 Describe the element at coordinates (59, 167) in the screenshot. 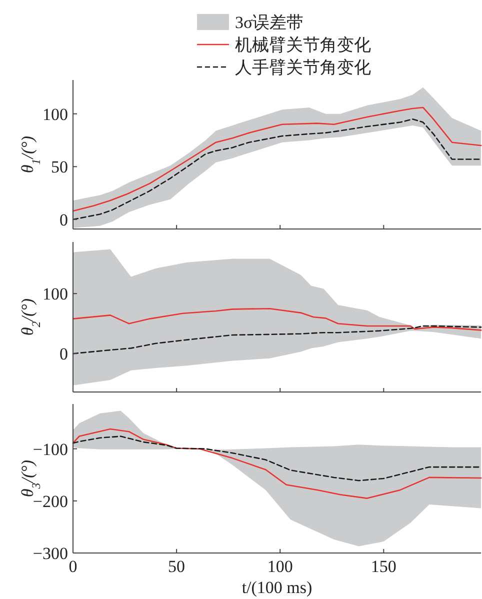

I see `y-tick-label: 50` at that location.